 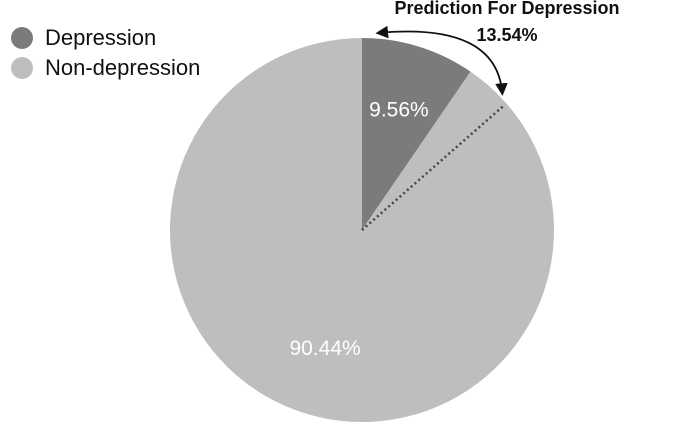 I want to click on legend-label: Non-depression, so click(x=122, y=67).